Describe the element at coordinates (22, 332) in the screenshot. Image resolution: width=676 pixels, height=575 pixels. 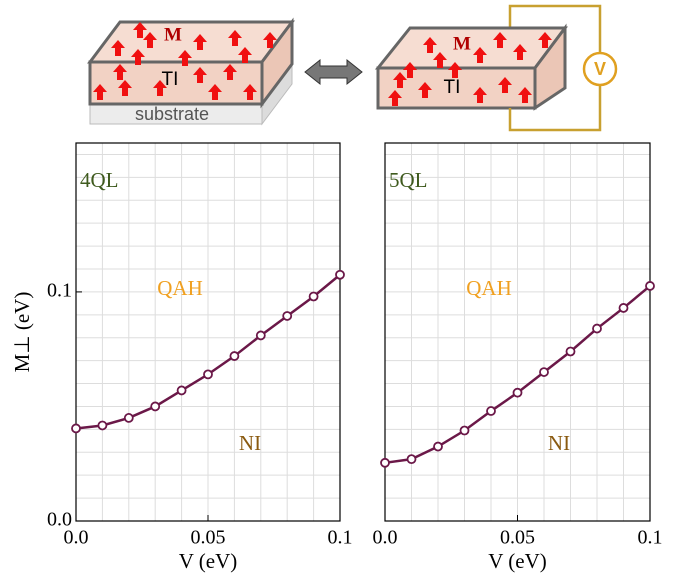
I see `y-axis-label: M⊥ (eV)` at that location.